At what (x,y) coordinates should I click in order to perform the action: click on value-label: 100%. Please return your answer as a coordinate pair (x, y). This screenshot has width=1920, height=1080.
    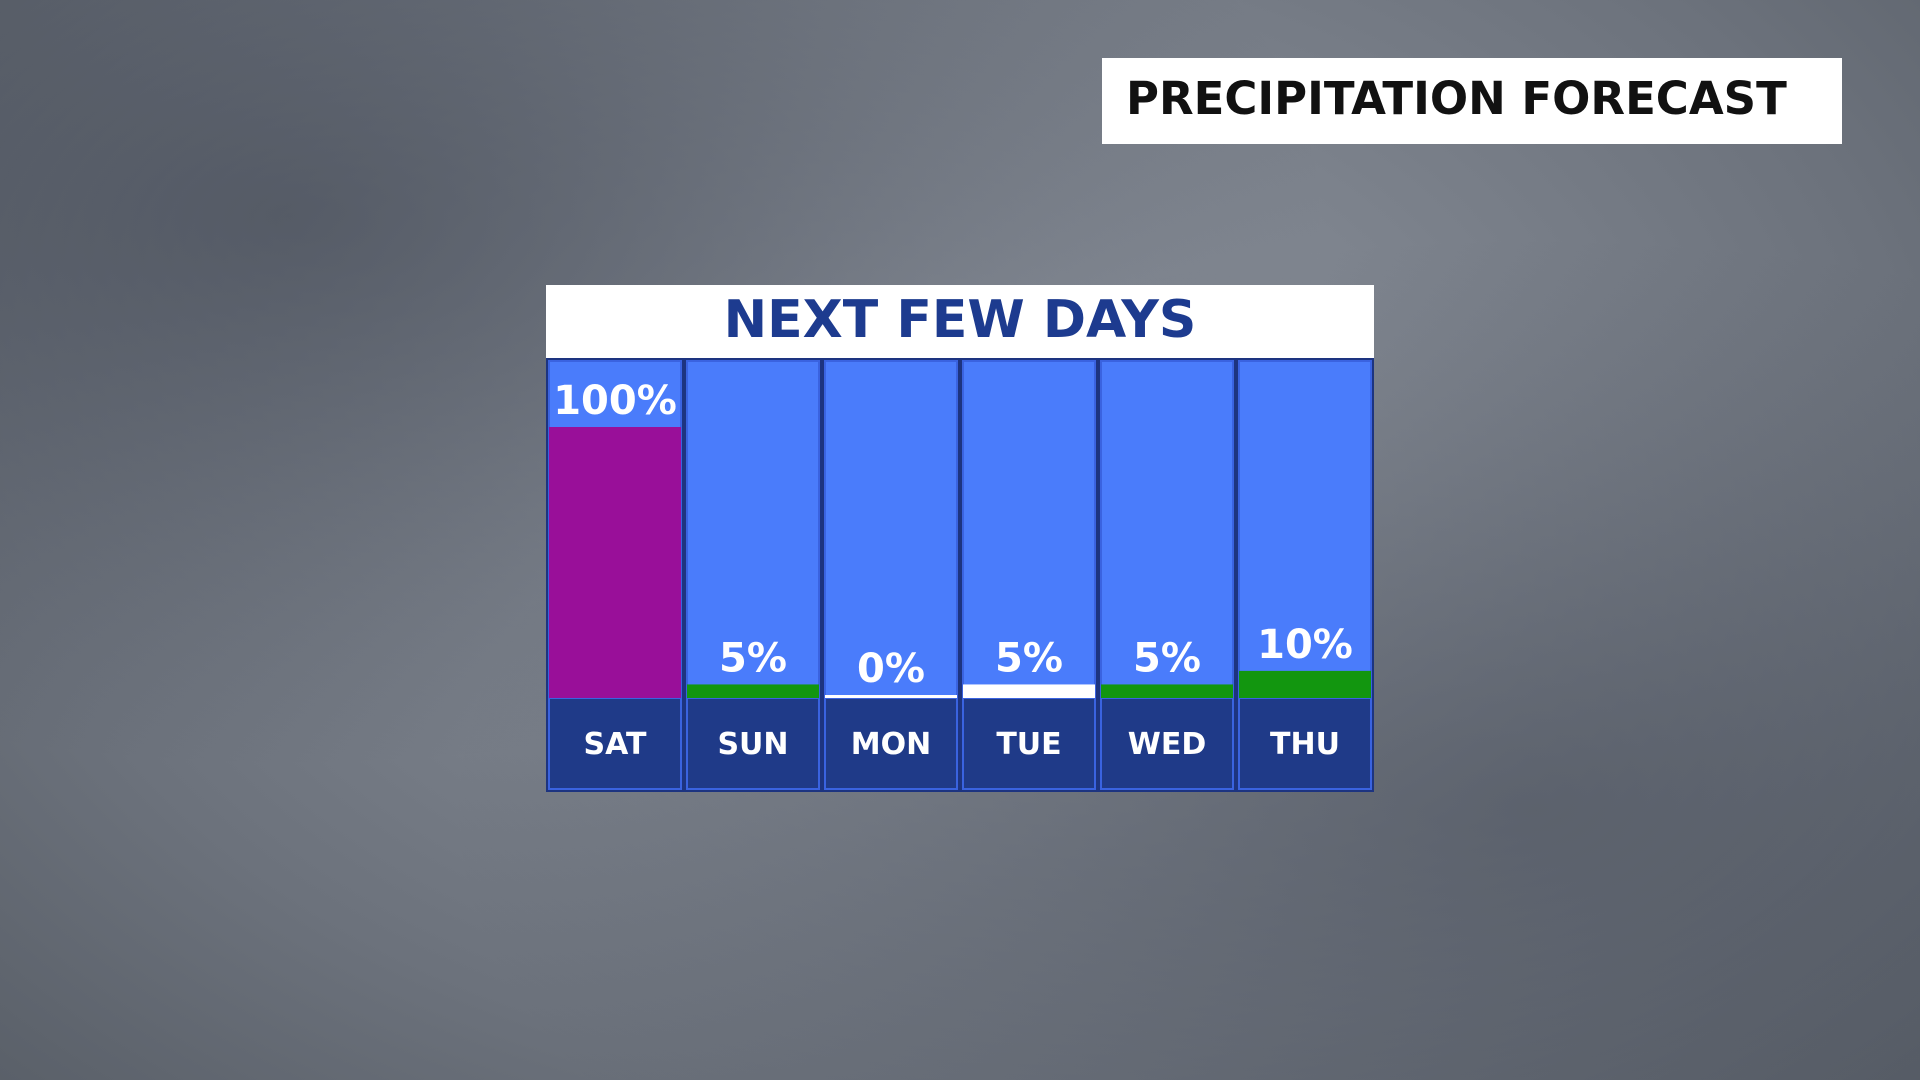
    Looking at the image, I should click on (615, 401).